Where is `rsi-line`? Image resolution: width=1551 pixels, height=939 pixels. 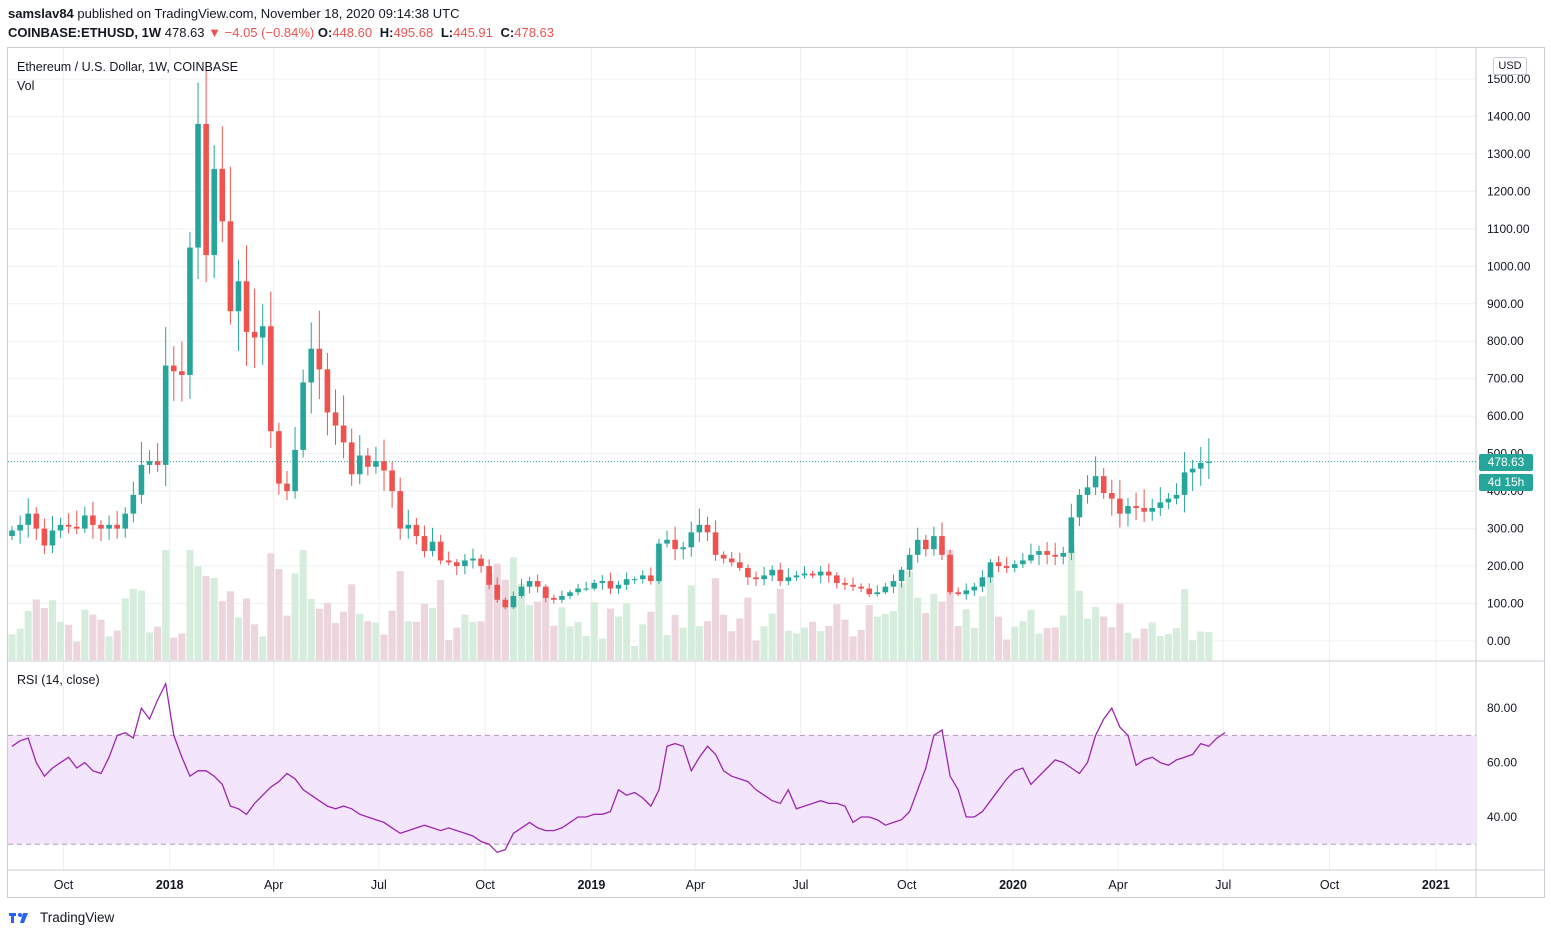 rsi-line is located at coordinates (618, 767).